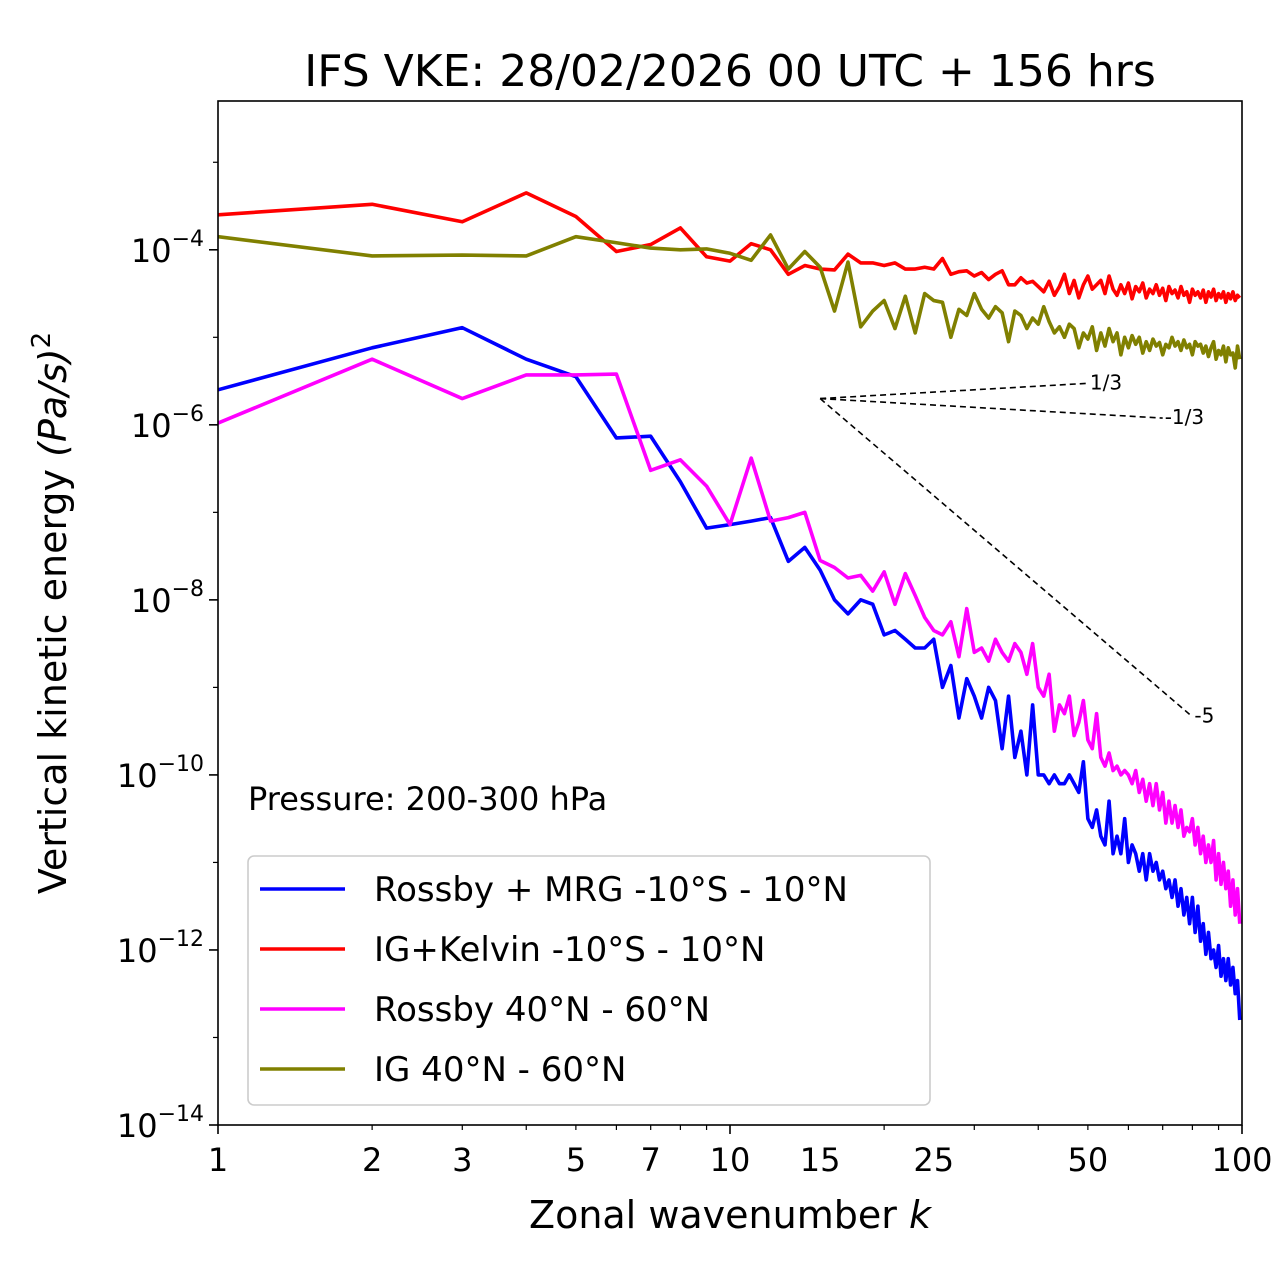 This screenshot has height=1288, width=1280. Describe the element at coordinates (730, 71) in the screenshot. I see `chart-title: IFS VKE: 28/02/2026 00 UTC + 156 hrs` at that location.